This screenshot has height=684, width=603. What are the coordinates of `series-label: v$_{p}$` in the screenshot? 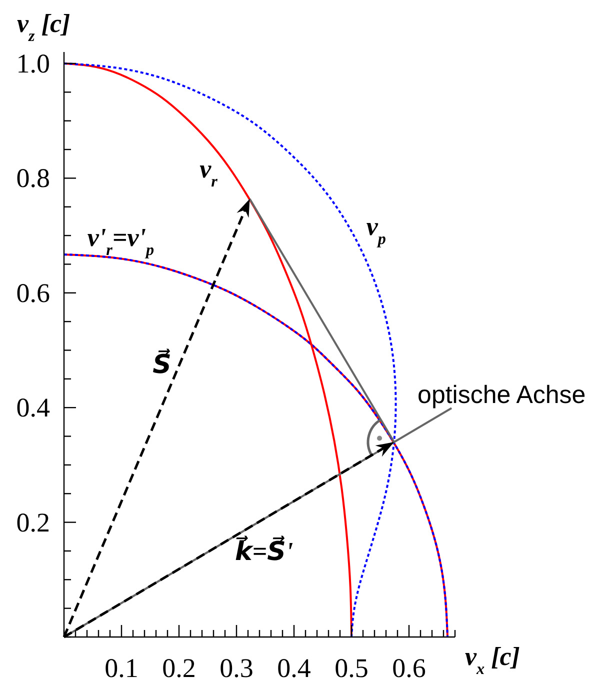 It's located at (376, 230).